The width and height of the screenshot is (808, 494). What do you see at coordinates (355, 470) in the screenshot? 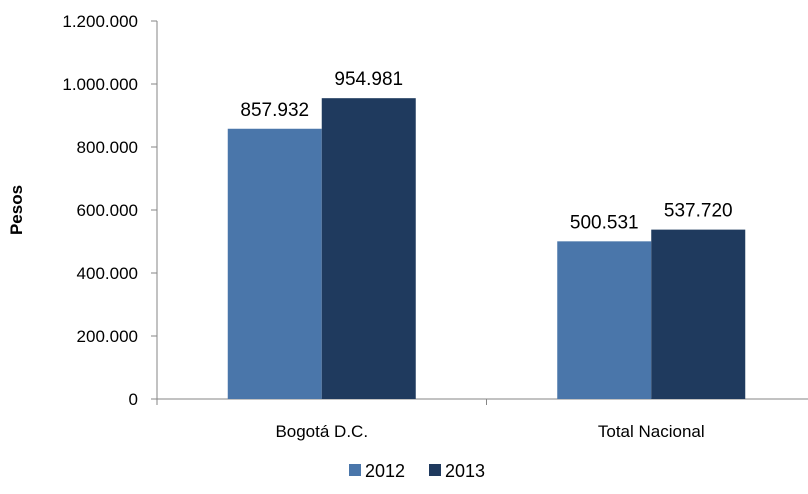
I see `legend-swatch-2012` at bounding box center [355, 470].